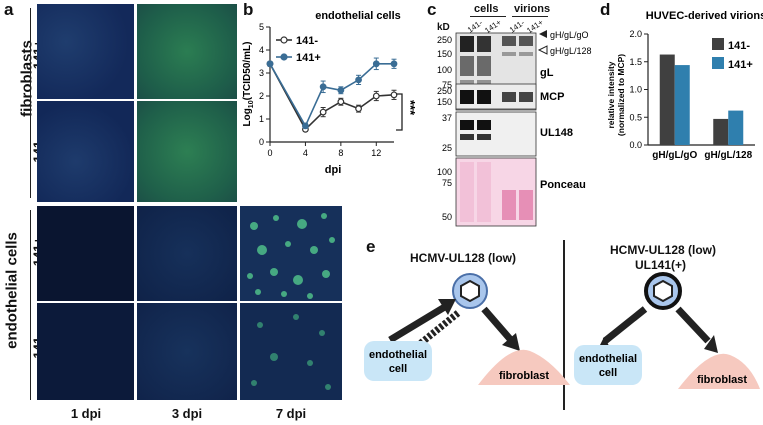 This screenshot has width=763, height=425. I want to click on arrowhead-right-to-fibro, so click(711, 344).